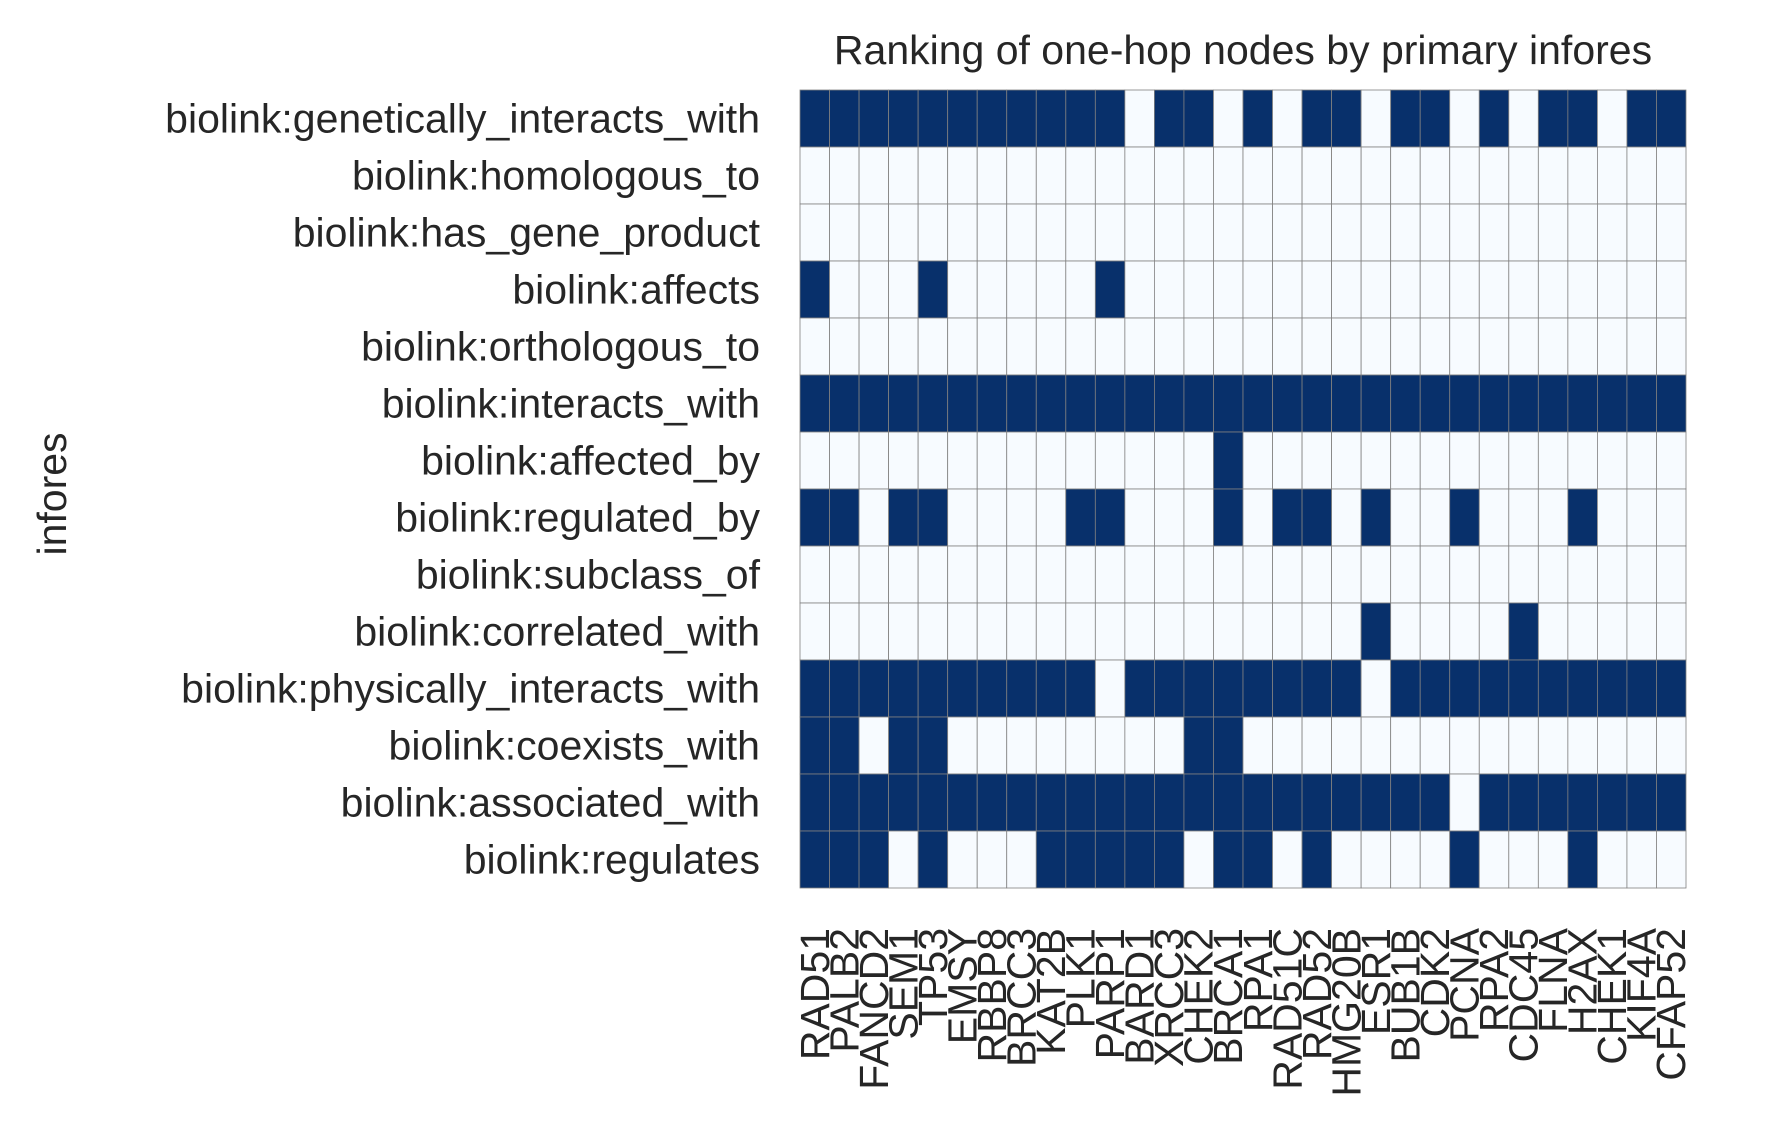 The height and width of the screenshot is (1142, 1767). I want to click on x-tick-label: PLK1, so click(1081, 978).